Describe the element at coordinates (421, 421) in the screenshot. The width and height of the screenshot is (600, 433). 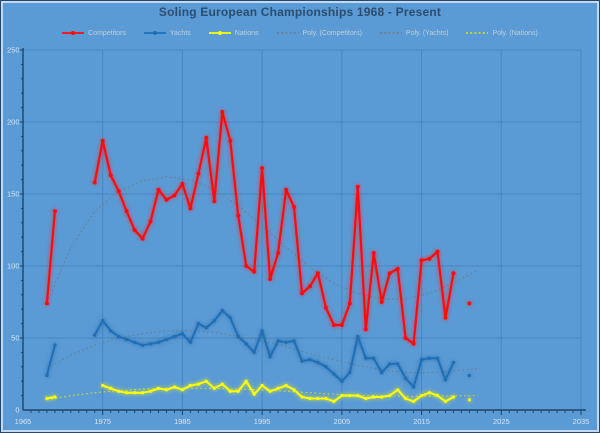
I see `x-tick-label: 2015` at that location.